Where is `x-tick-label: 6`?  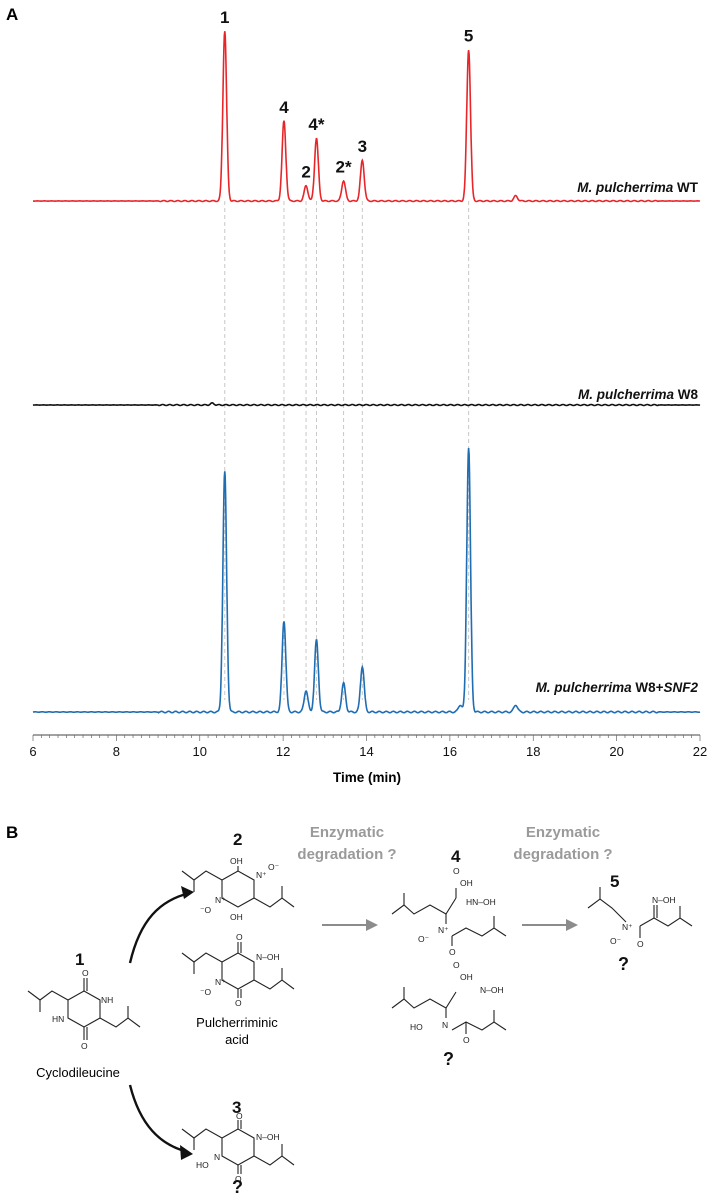
x-tick-label: 6 is located at coordinates (32, 751).